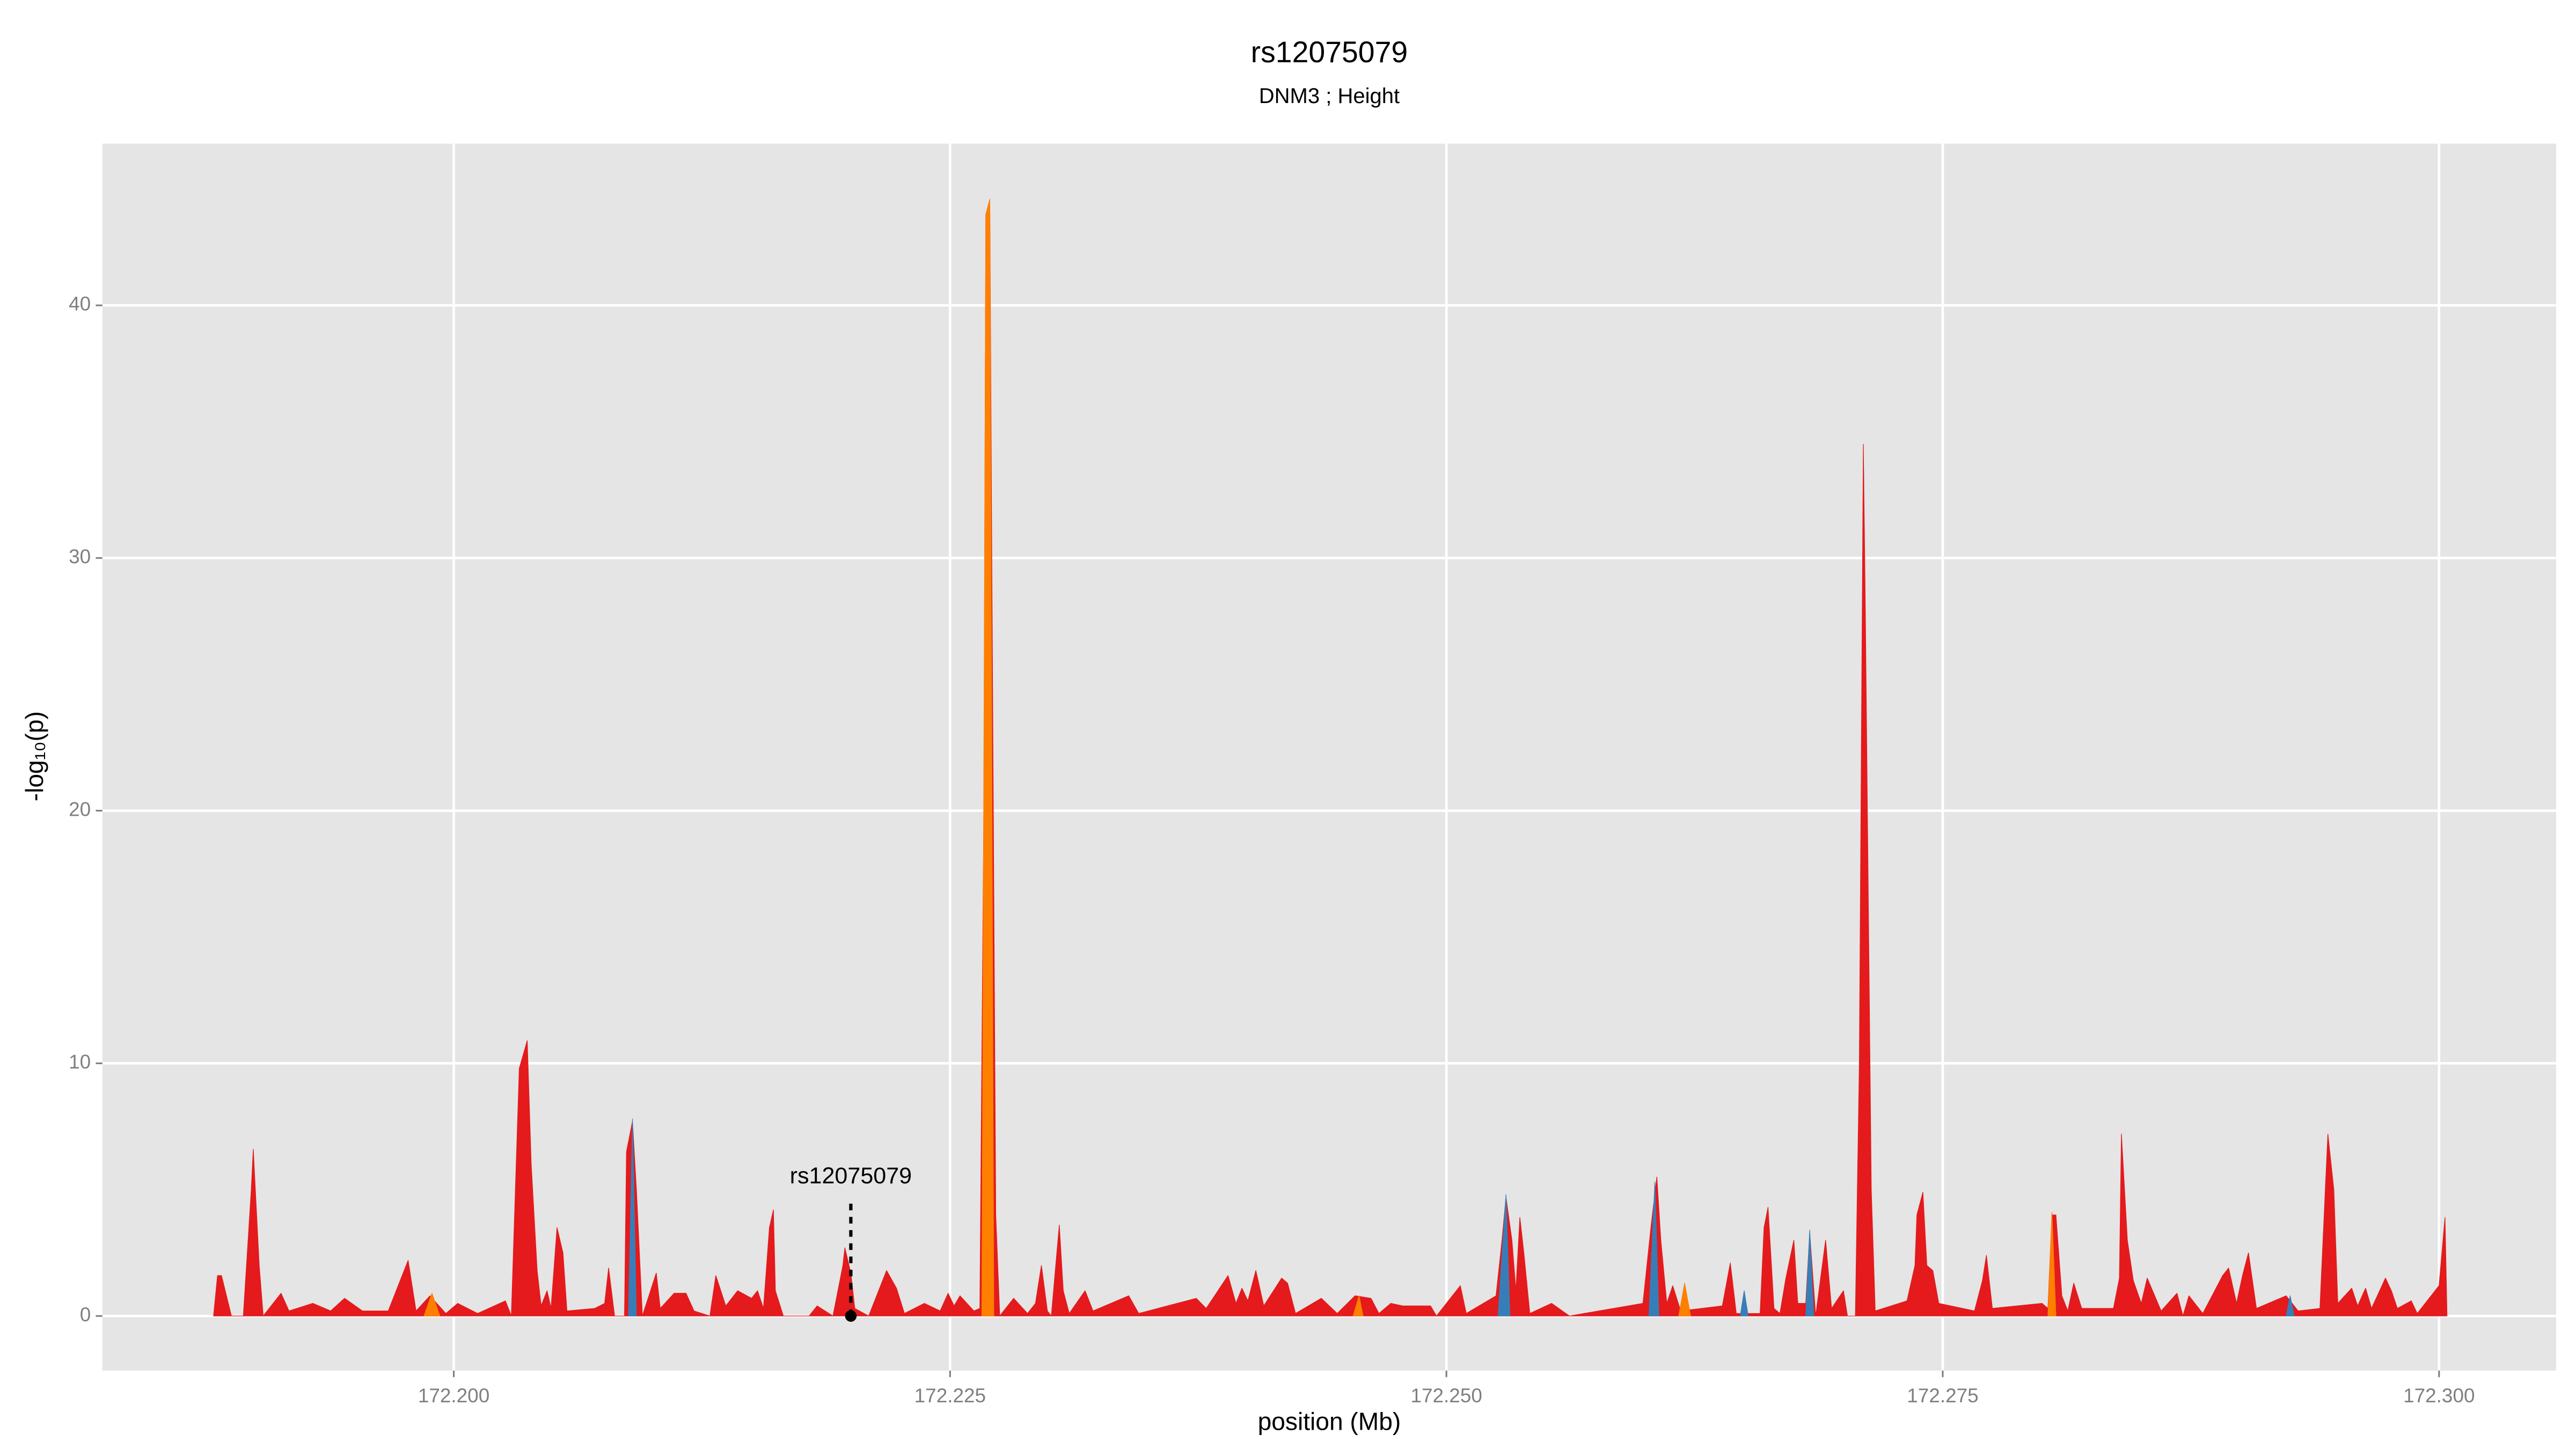  I want to click on chart-subtitle: DNM3 ; Height, so click(1329, 96).